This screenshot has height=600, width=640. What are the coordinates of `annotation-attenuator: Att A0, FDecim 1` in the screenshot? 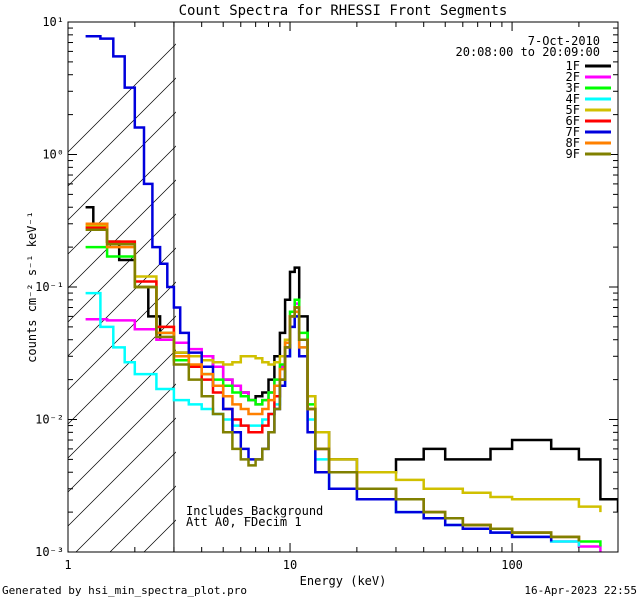 It's located at (244, 522).